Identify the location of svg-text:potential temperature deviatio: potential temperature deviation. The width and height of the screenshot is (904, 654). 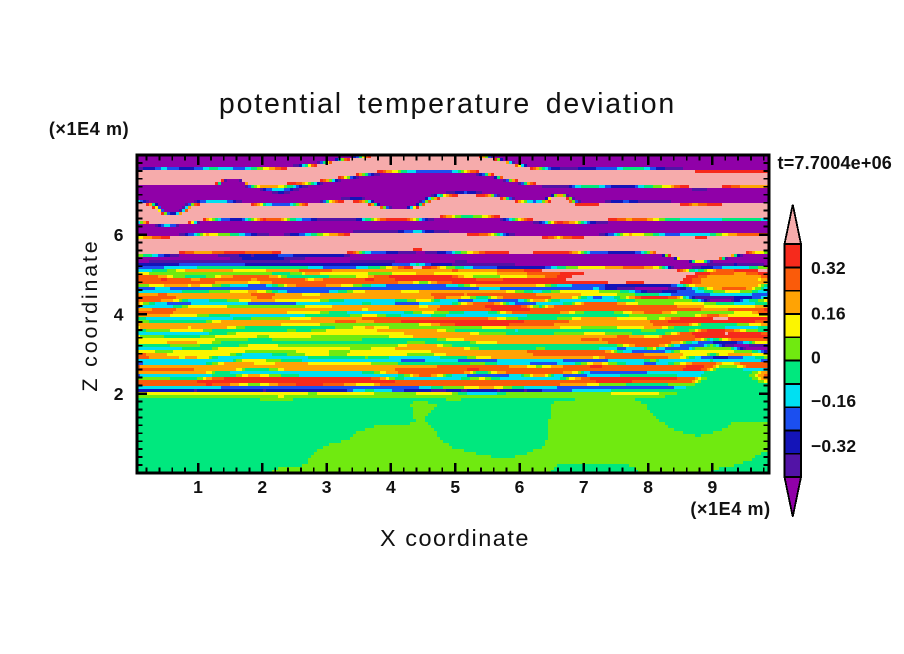
(447, 104).